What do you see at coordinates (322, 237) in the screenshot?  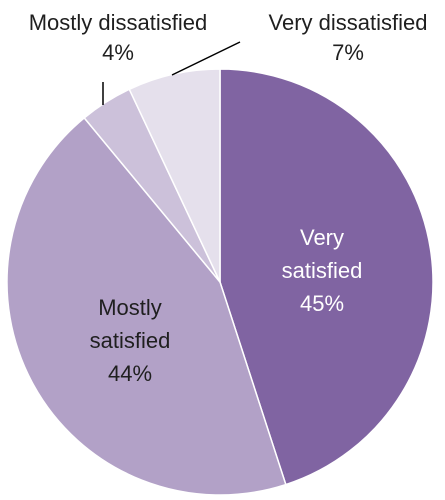 I see `slice-name: Very` at bounding box center [322, 237].